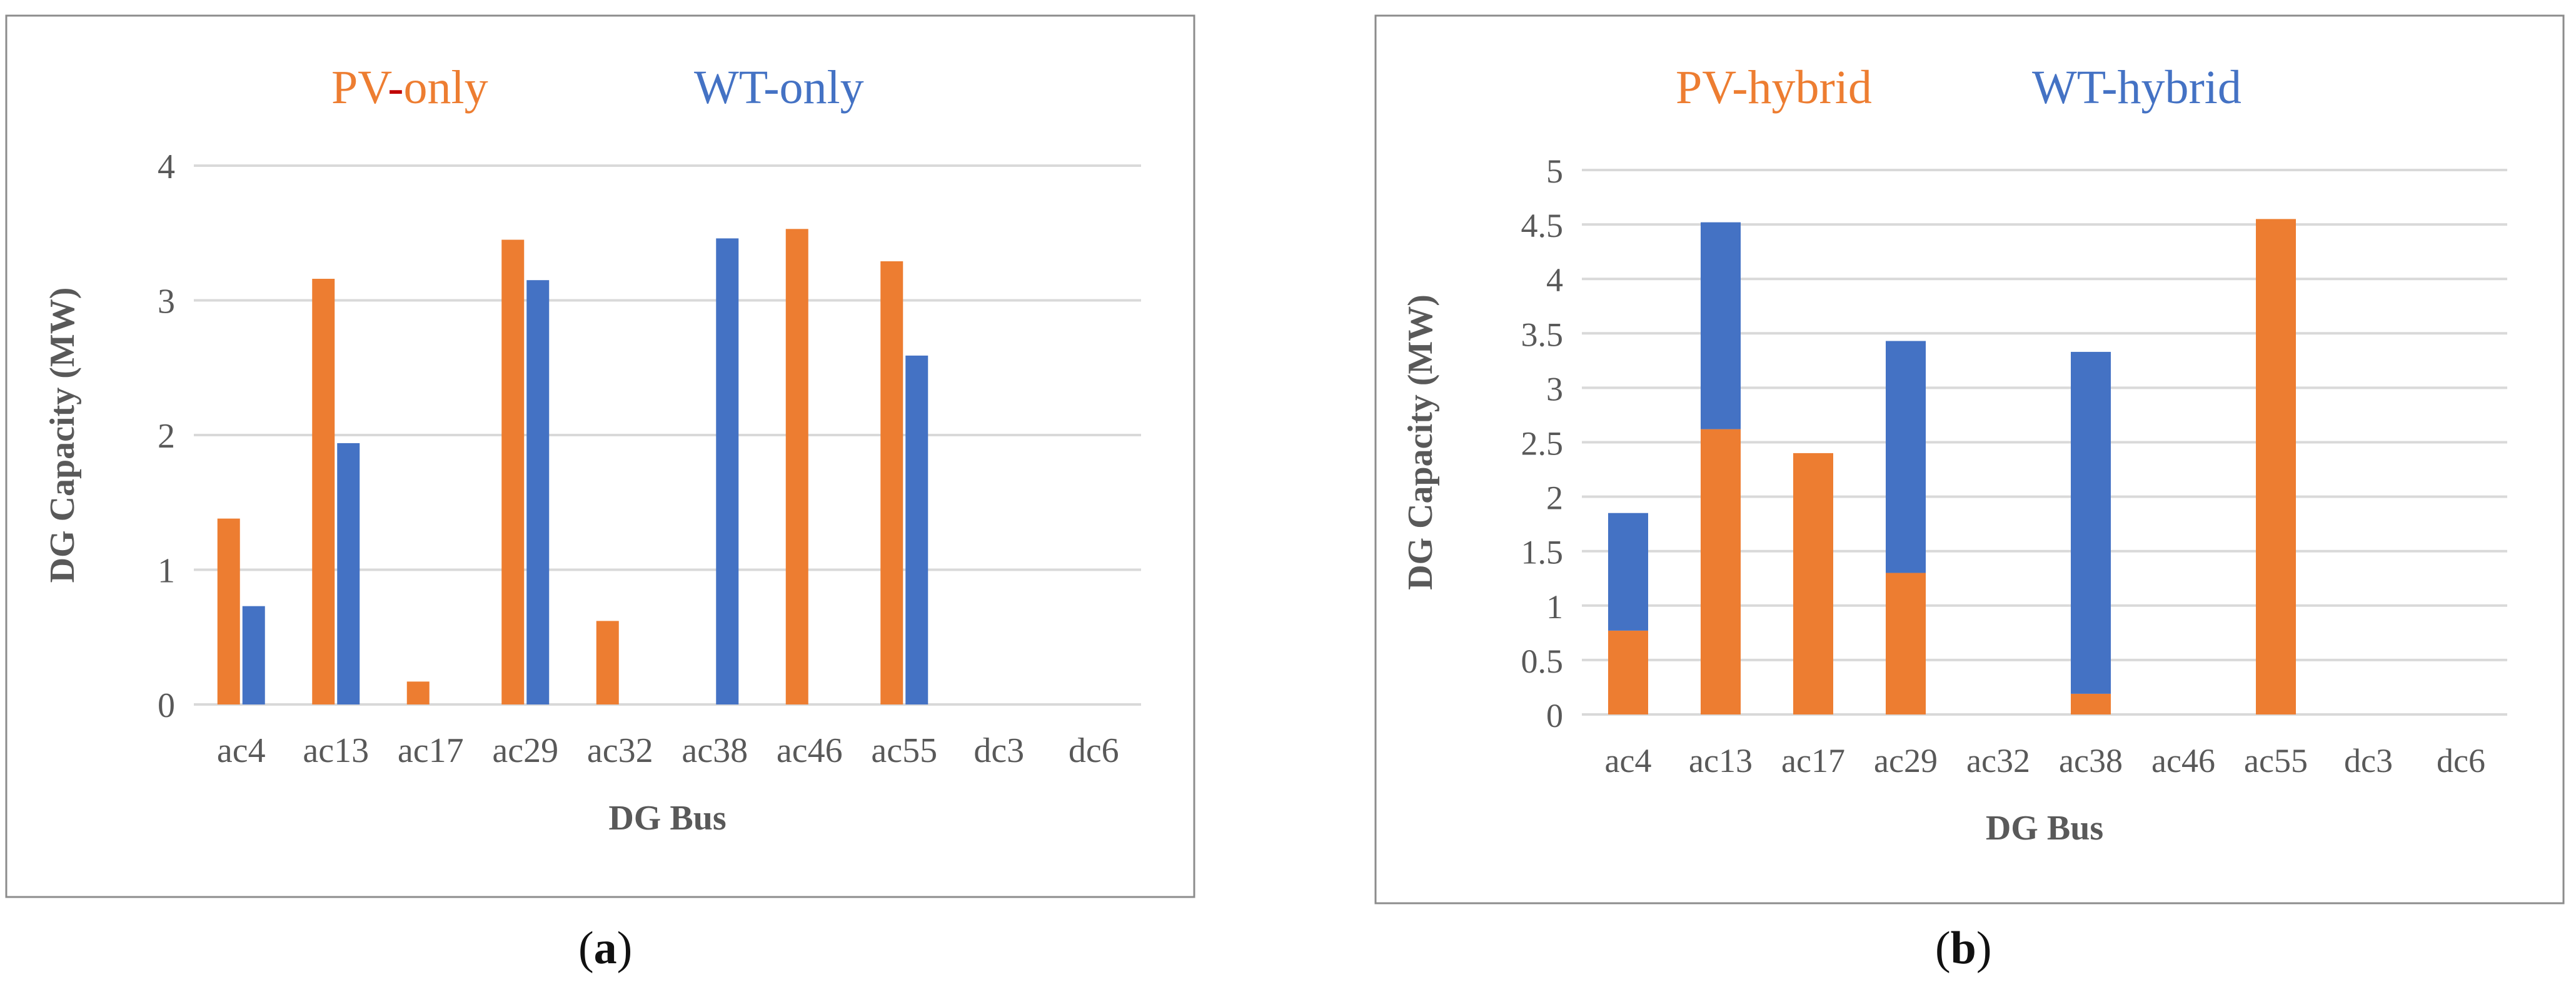 The width and height of the screenshot is (2576, 982). What do you see at coordinates (348, 573) in the screenshot?
I see `chart-a-bar-ac13-wt-only` at bounding box center [348, 573].